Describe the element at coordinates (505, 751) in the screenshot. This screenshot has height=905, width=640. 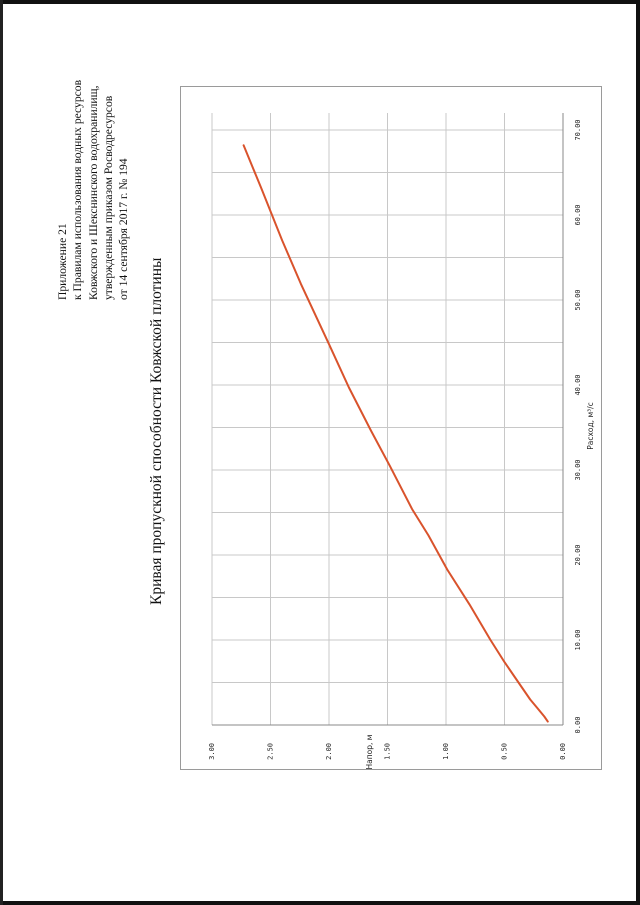
I see `y-tick-label: 0.50` at that location.